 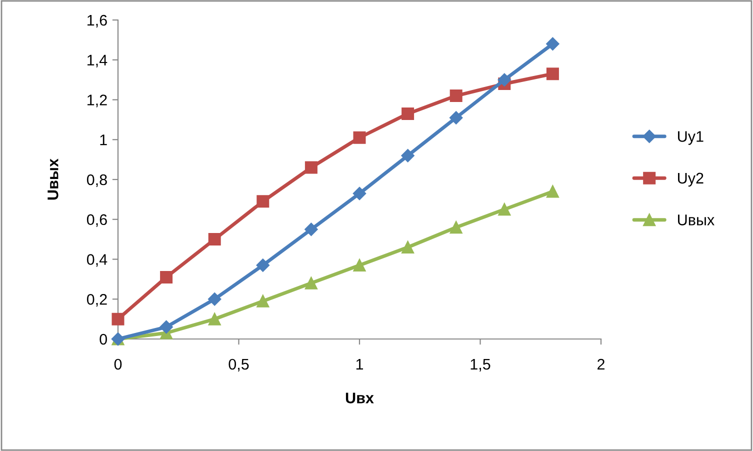 I want to click on legend-label: Uвых, so click(x=696, y=220).